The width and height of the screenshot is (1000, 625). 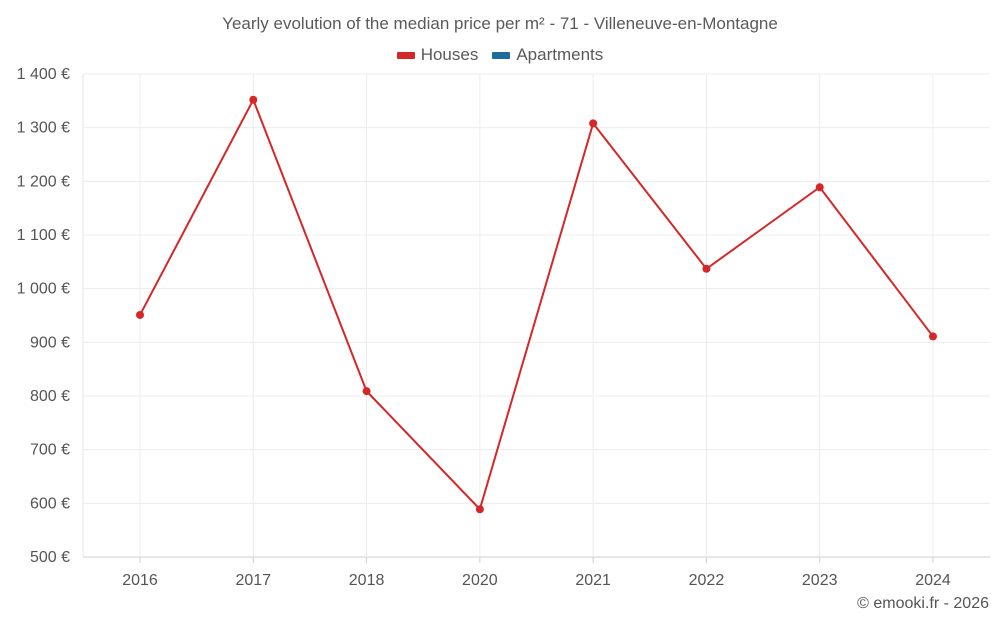 What do you see at coordinates (253, 580) in the screenshot?
I see `x-tick-label: 2017` at bounding box center [253, 580].